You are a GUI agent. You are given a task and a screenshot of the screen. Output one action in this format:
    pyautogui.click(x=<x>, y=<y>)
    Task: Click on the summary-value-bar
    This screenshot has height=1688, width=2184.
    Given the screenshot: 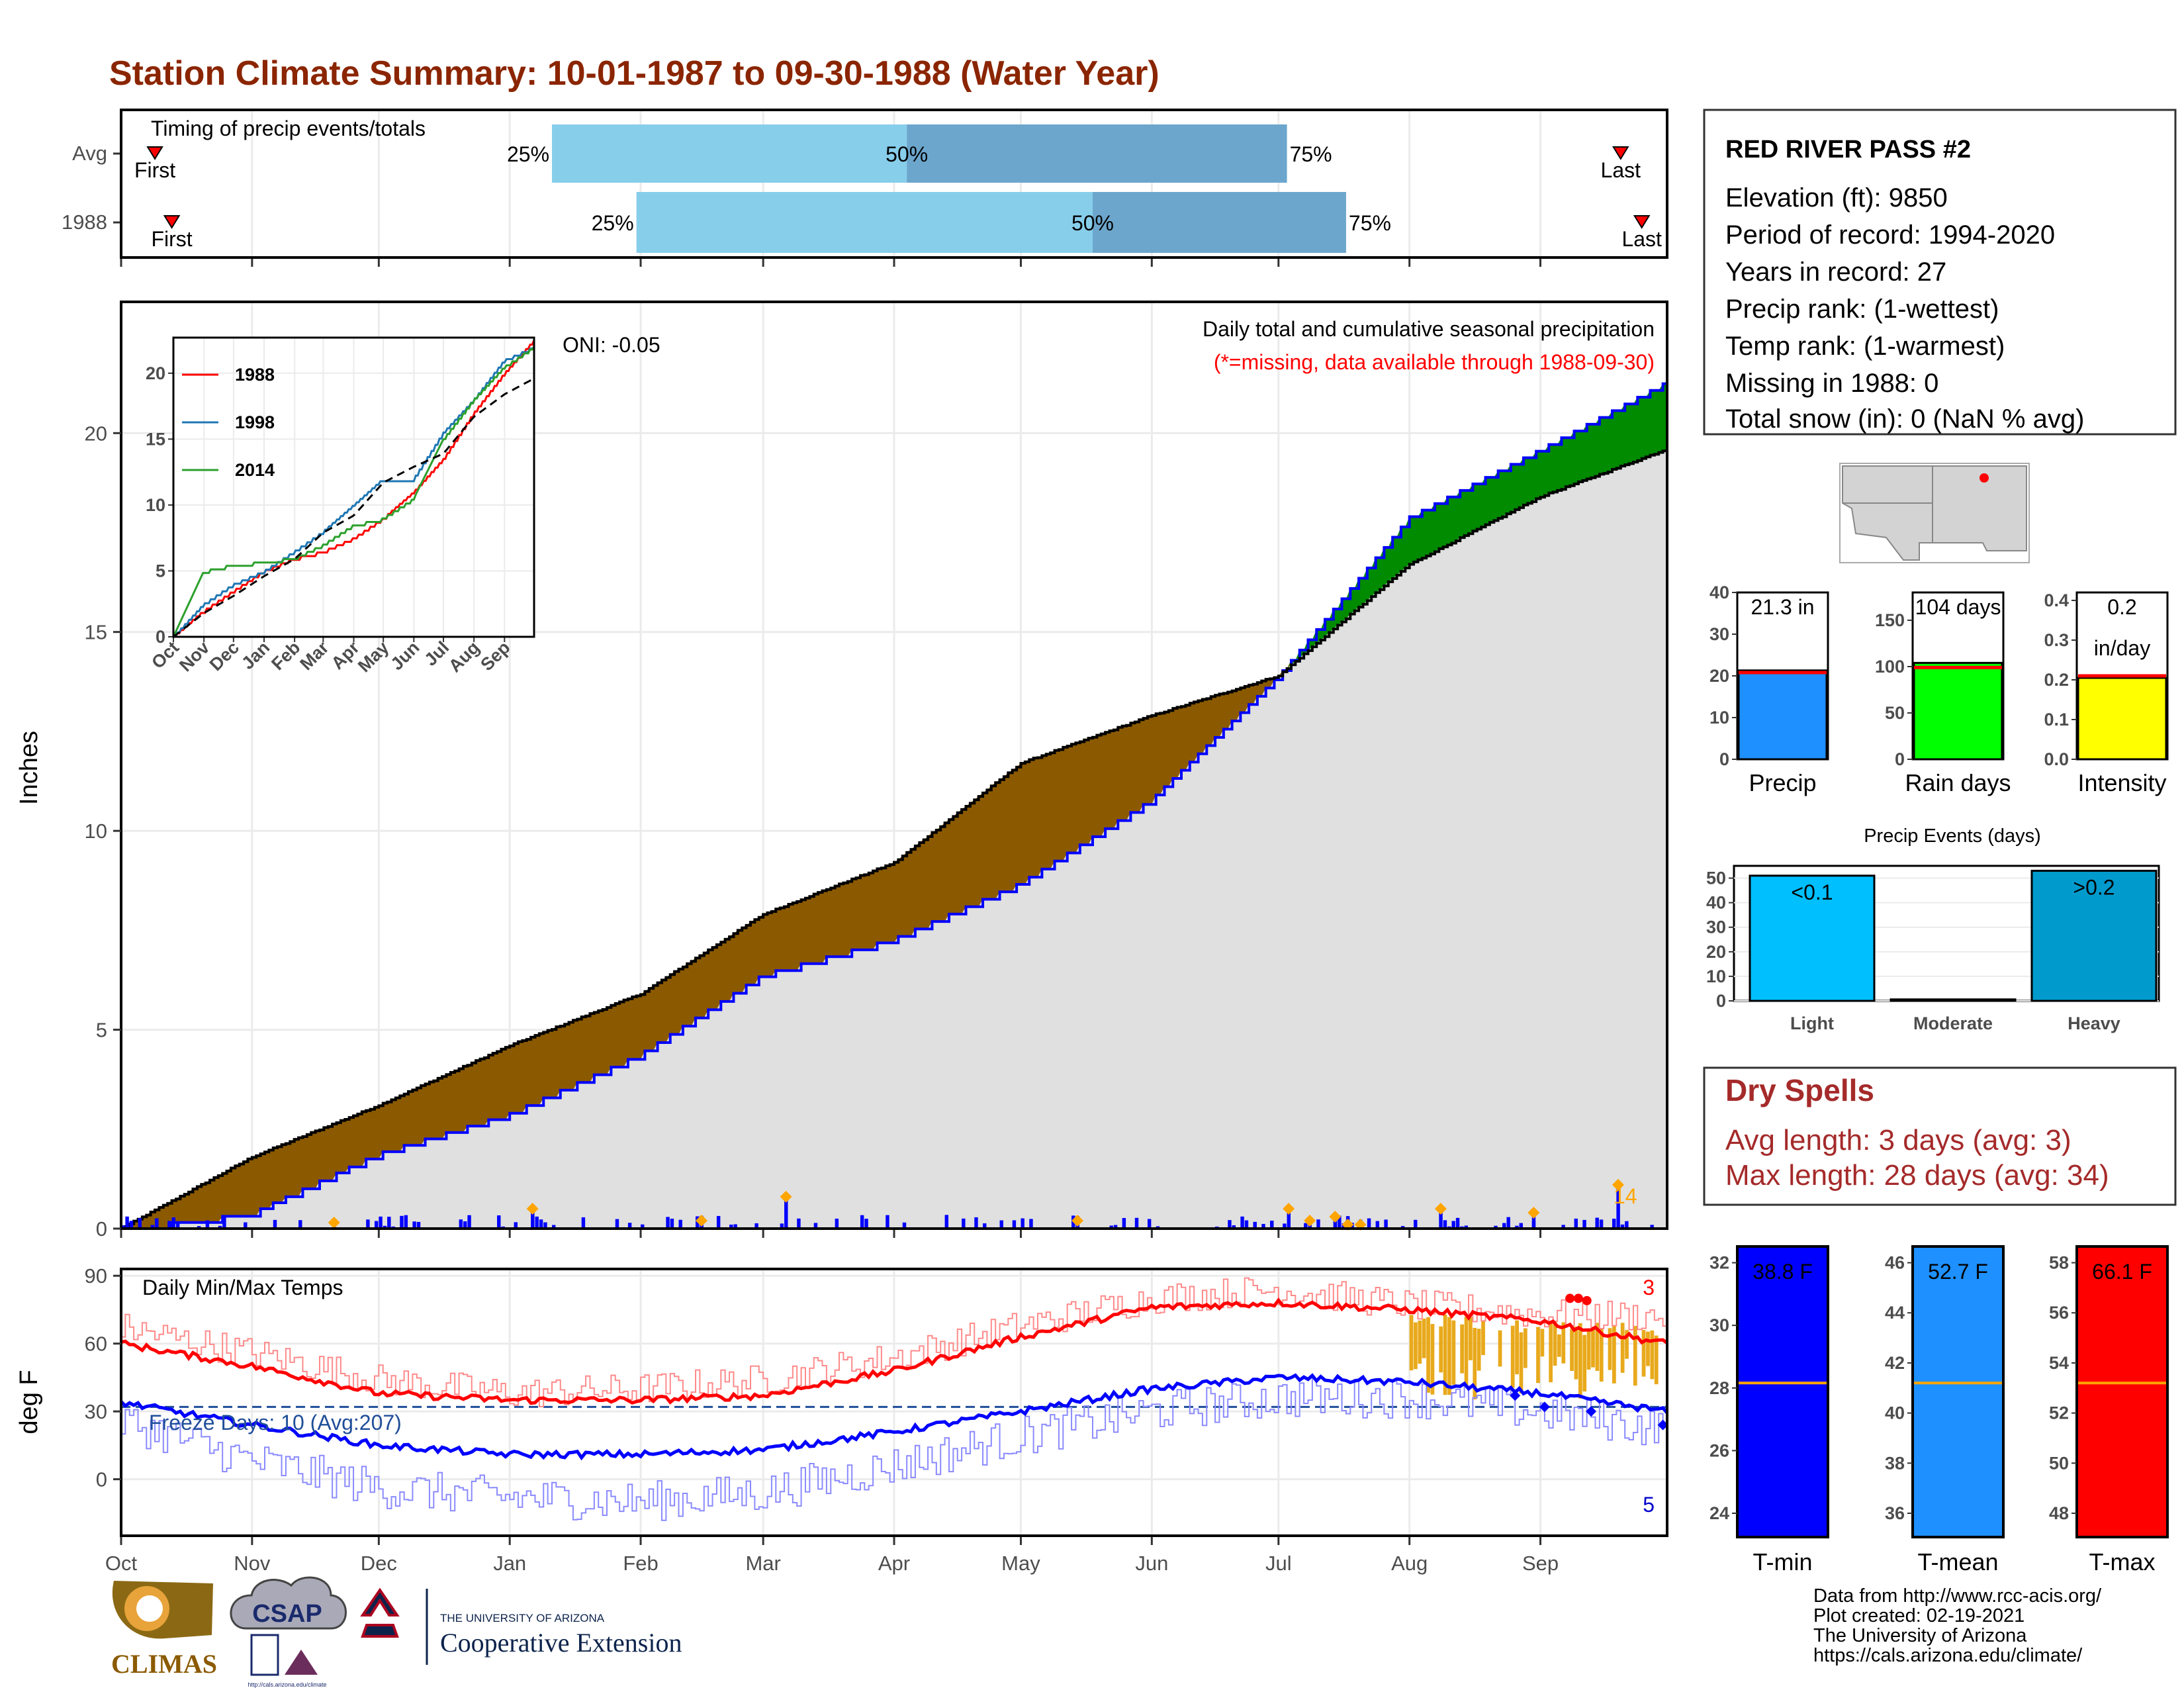 What is the action you would take?
    pyautogui.click(x=1958, y=711)
    